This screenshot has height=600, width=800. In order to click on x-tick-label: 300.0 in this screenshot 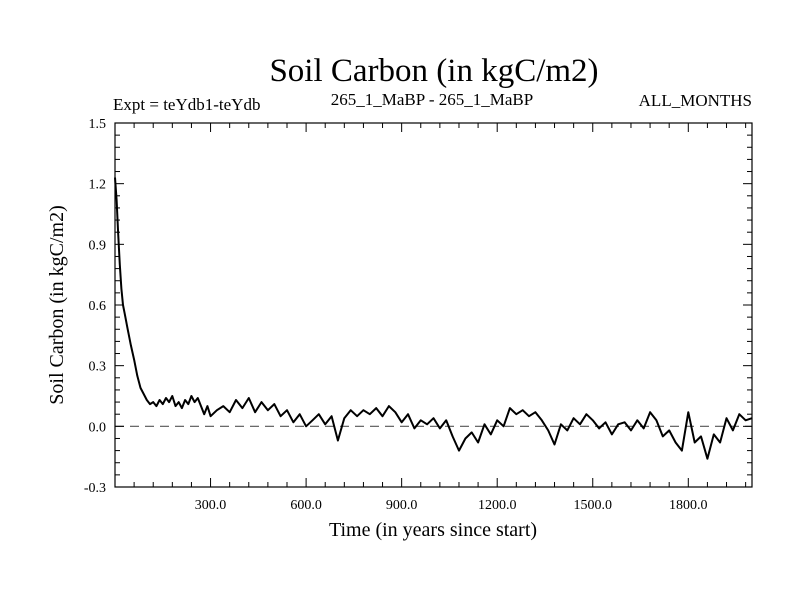, I will do `click(211, 505)`.